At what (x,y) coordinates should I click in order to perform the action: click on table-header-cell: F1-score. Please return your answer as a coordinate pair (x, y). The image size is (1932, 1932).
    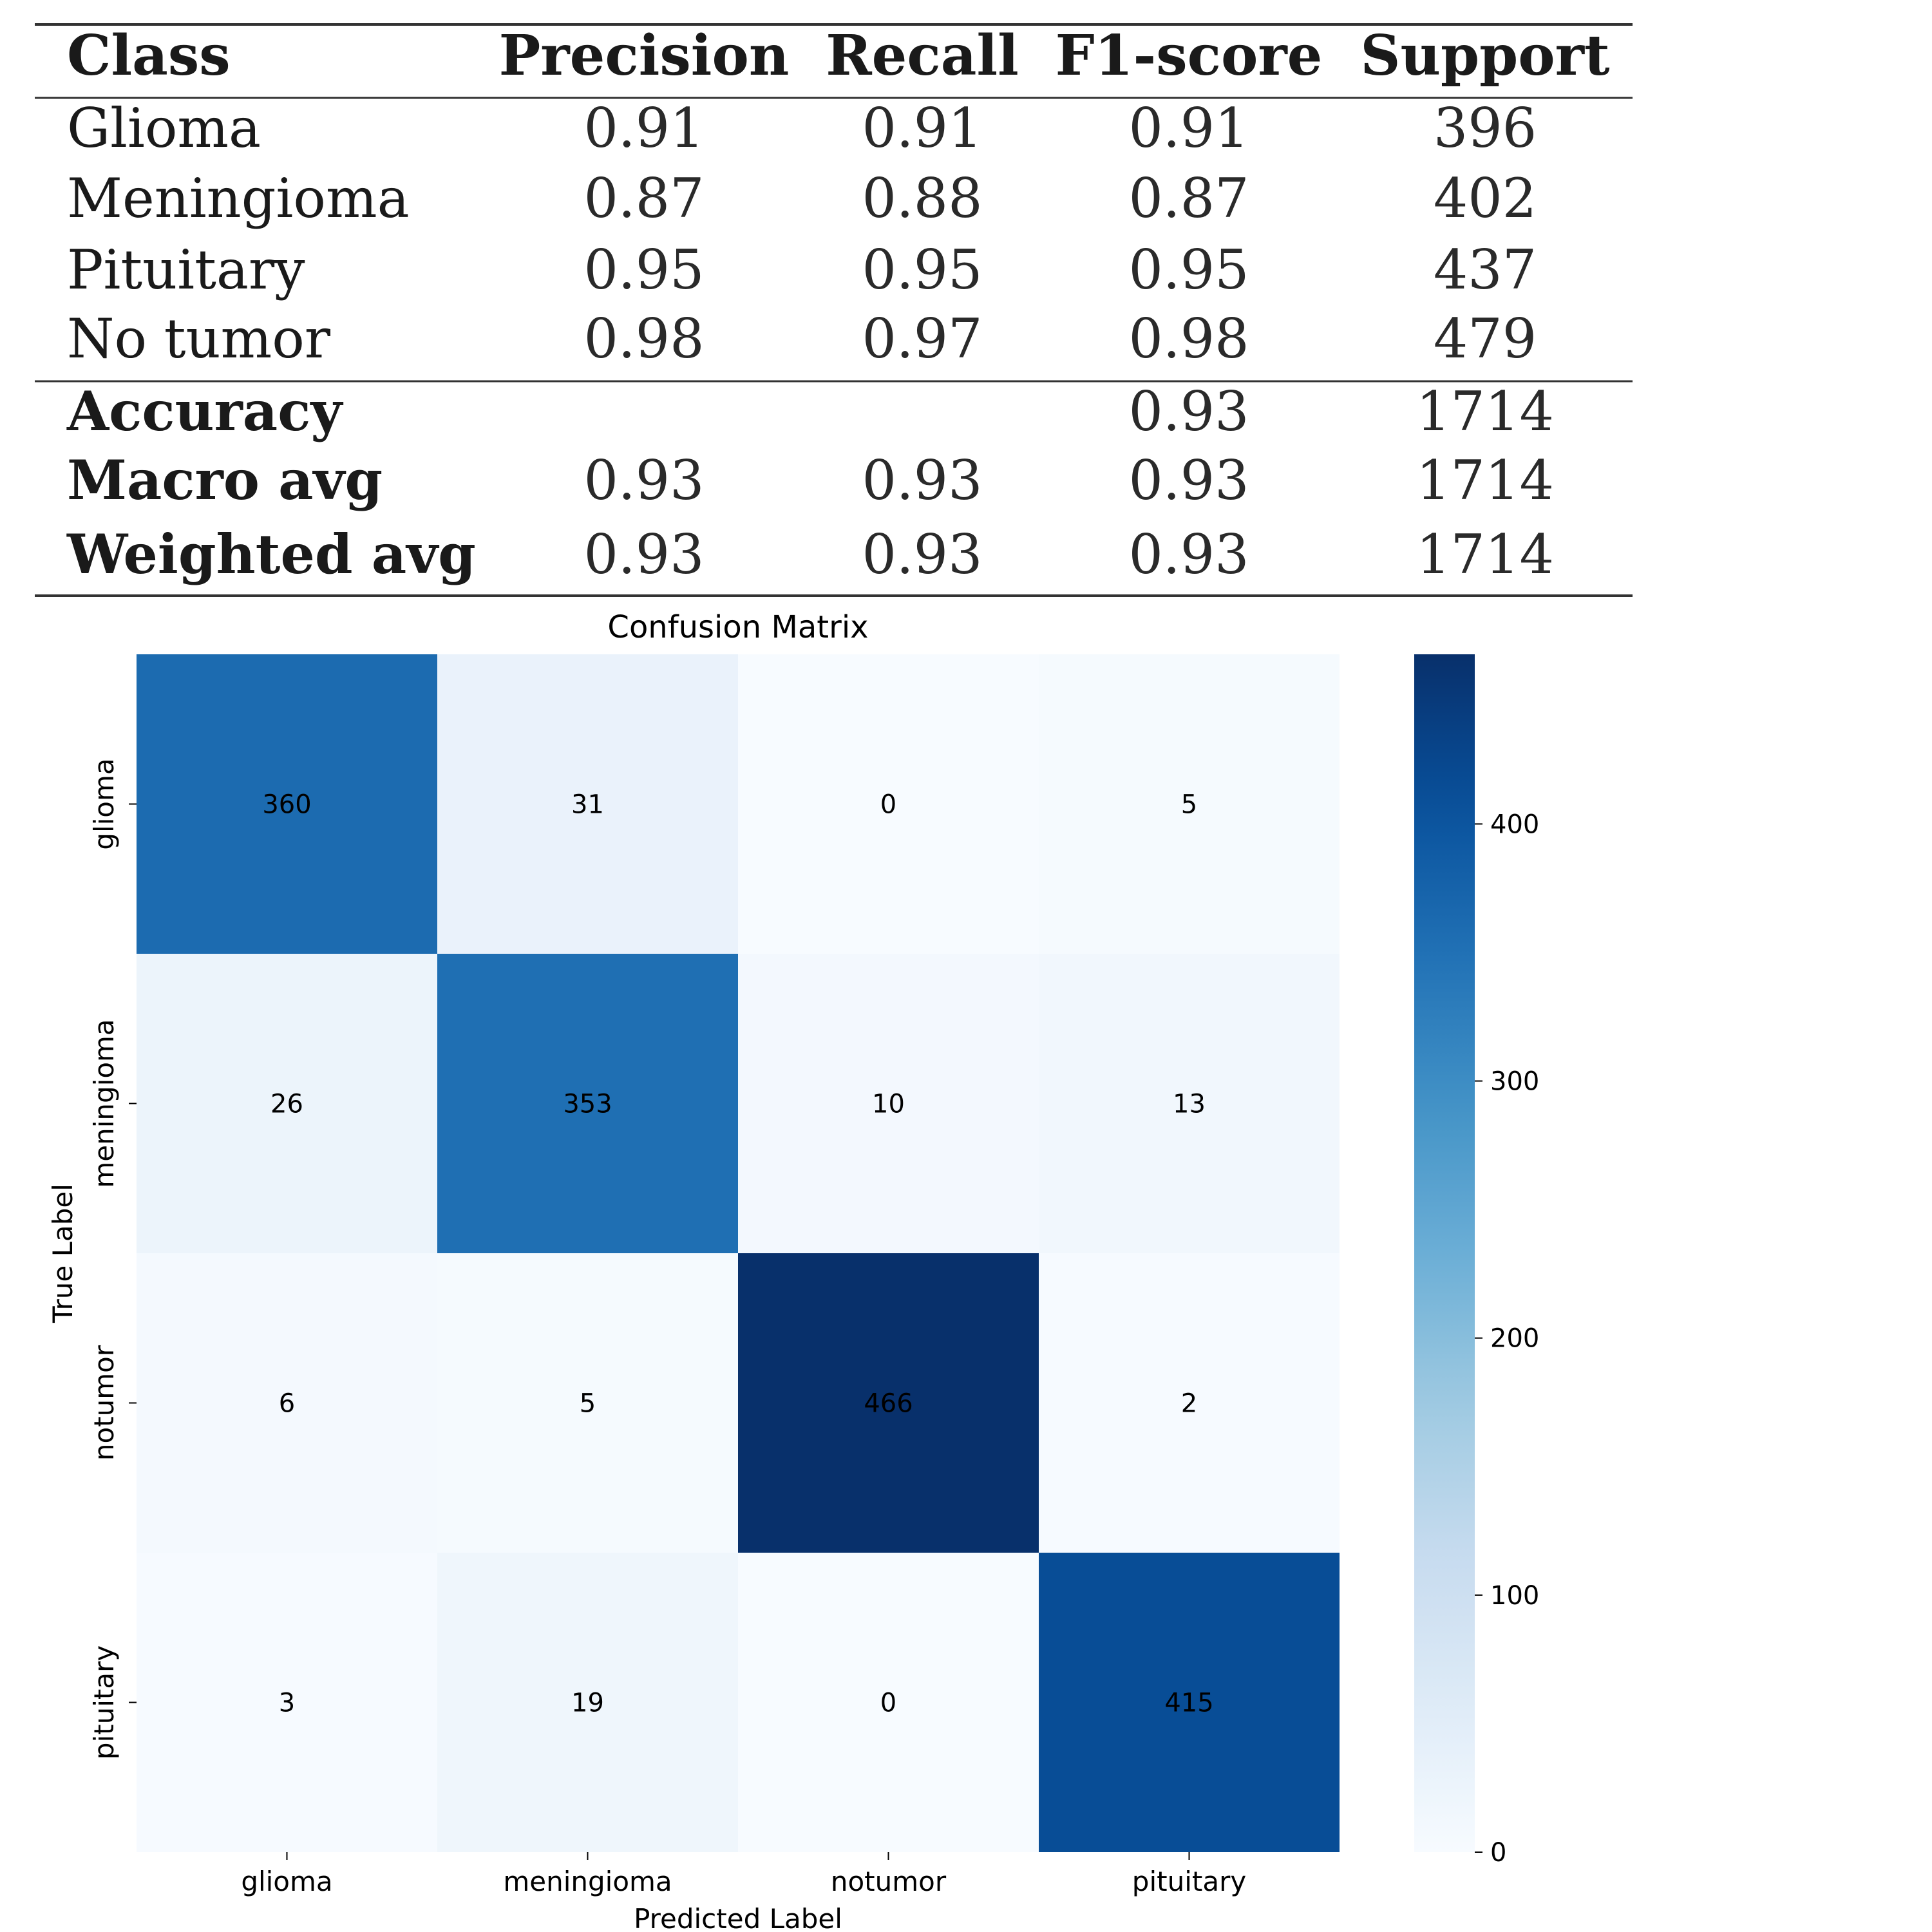
    Looking at the image, I should click on (1189, 56).